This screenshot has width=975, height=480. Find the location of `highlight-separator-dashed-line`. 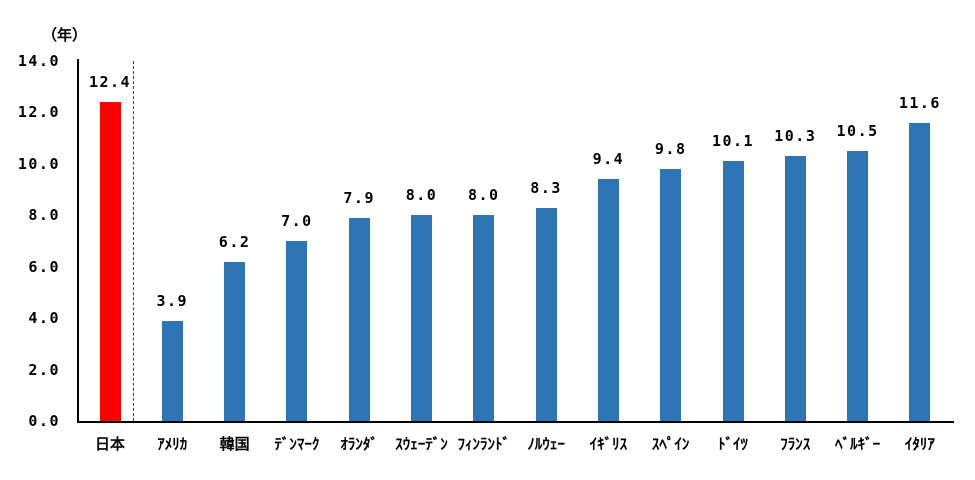

highlight-separator-dashed-line is located at coordinates (133, 241).